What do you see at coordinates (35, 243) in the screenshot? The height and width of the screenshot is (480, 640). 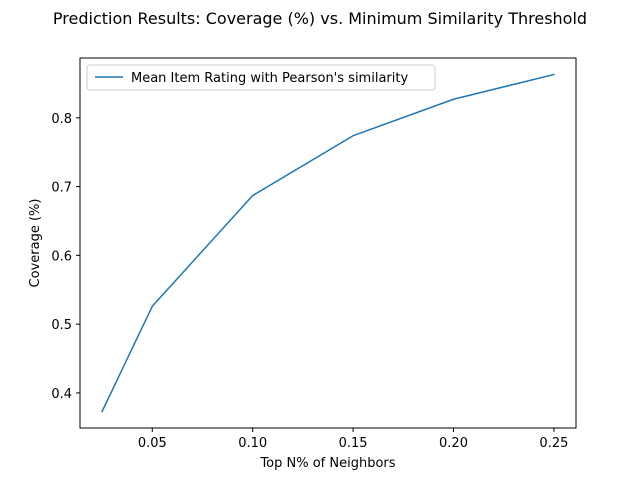 I see `y-axis-label: Coverage (%)` at bounding box center [35, 243].